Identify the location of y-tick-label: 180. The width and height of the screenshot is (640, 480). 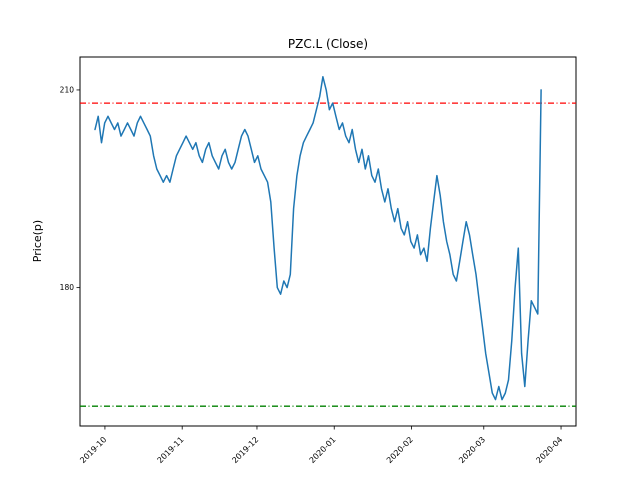
(67, 287).